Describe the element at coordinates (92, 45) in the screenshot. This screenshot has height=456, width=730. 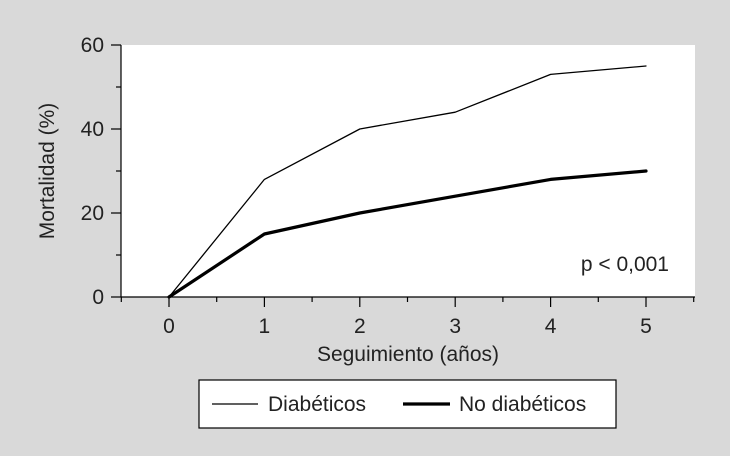
I see `y-tick-label-60: 60` at that location.